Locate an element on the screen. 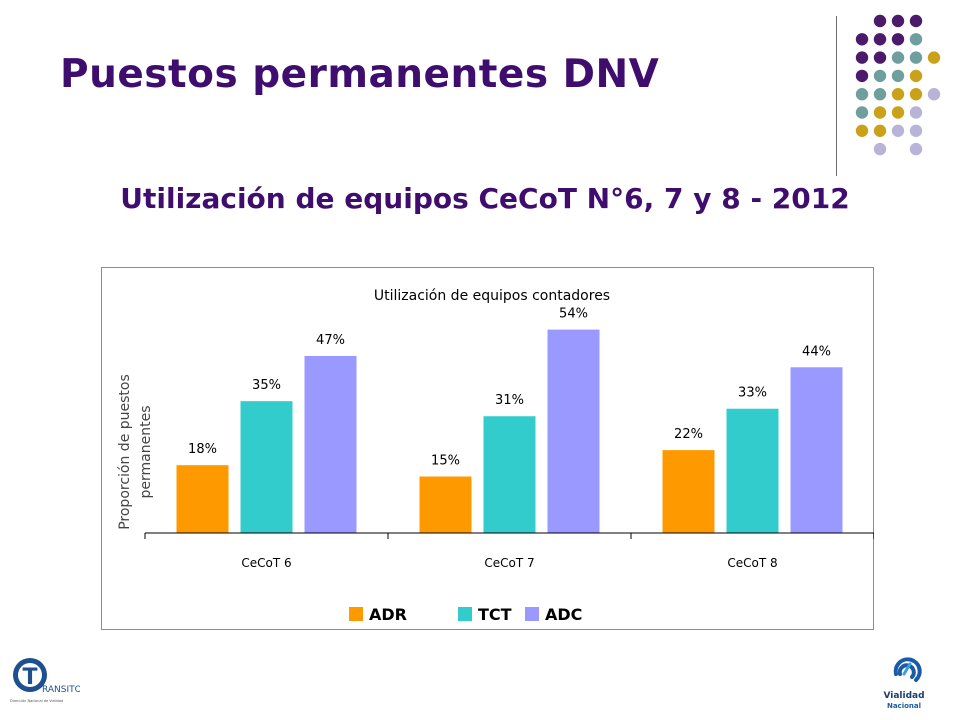 This screenshot has height=720, width=960. legend-label-tct: TCT is located at coordinates (495, 614).